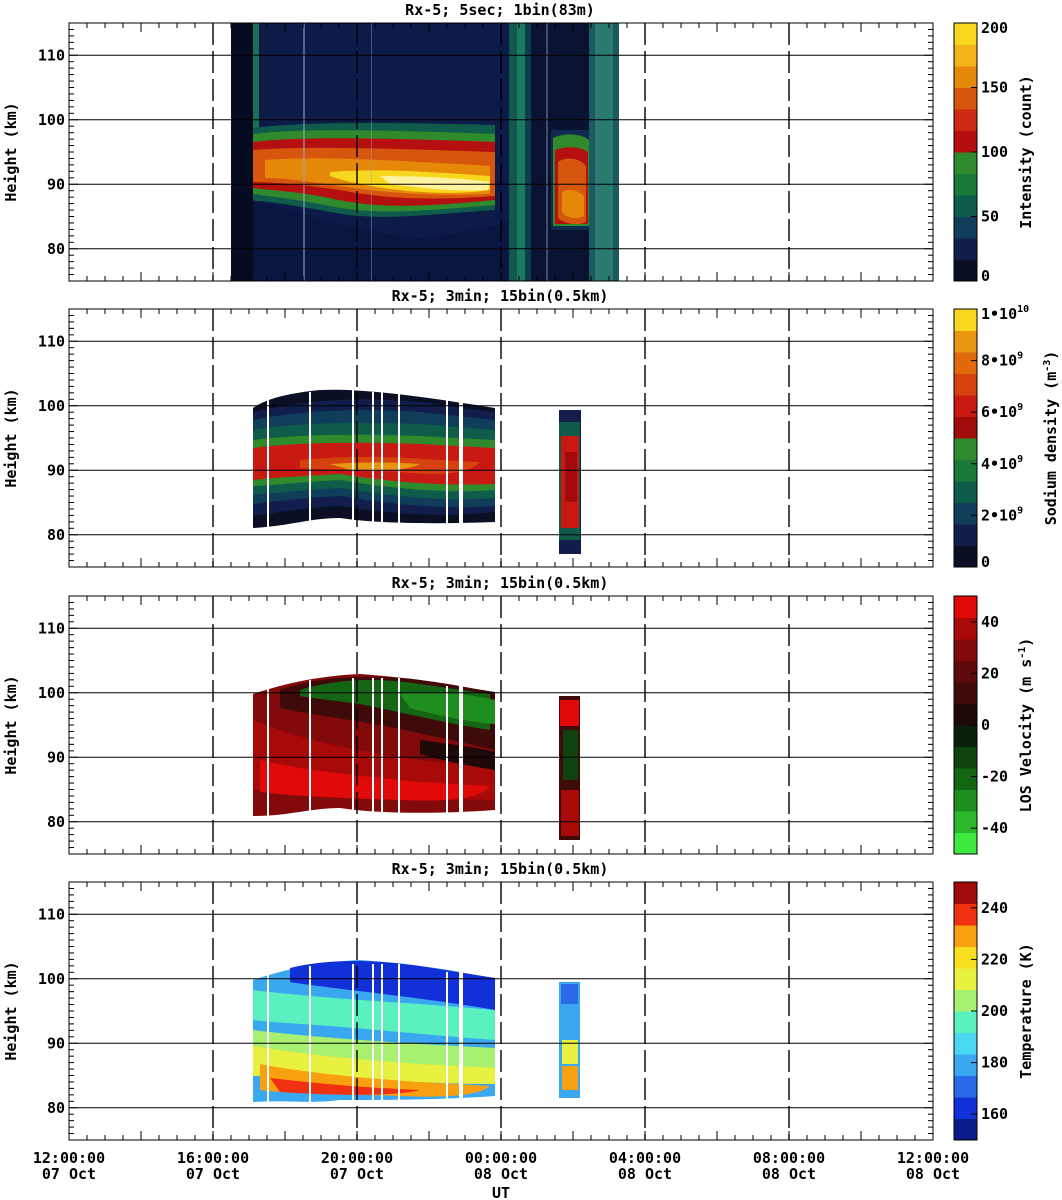 The width and height of the screenshot is (1062, 1200). Describe the element at coordinates (990, 673) in the screenshot. I see `colorbar-tick-label: 20` at that location.